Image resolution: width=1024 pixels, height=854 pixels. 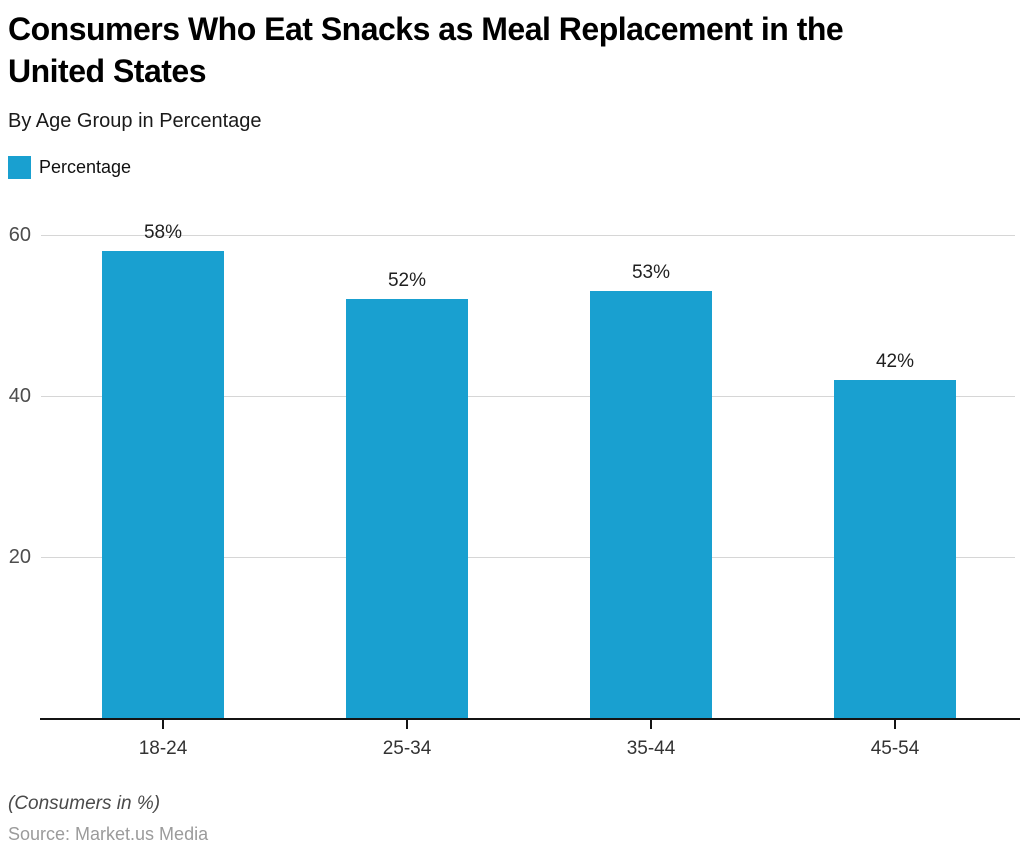 I want to click on legend-swatch-icon, so click(x=19, y=167).